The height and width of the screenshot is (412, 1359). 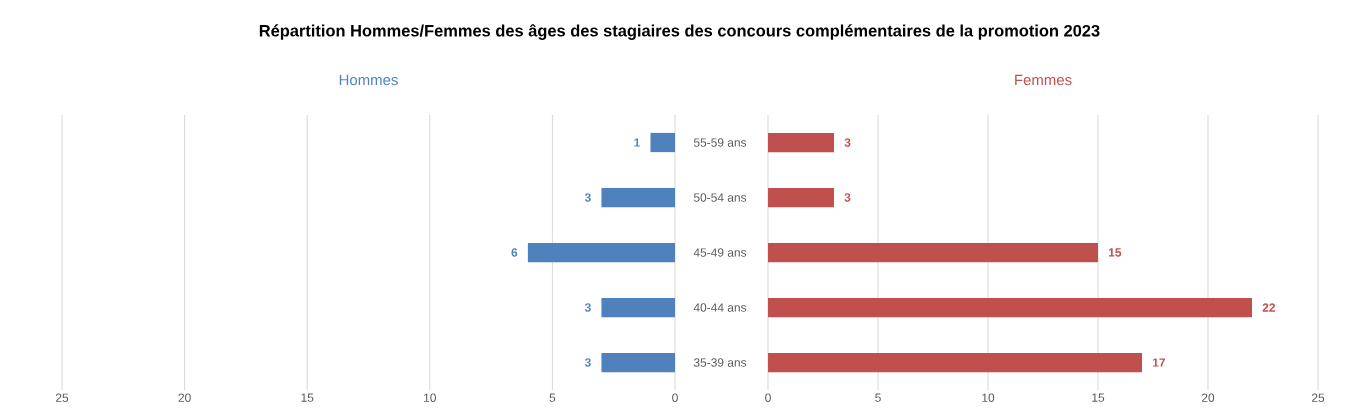 I want to click on data-label: 1, so click(x=637, y=142).